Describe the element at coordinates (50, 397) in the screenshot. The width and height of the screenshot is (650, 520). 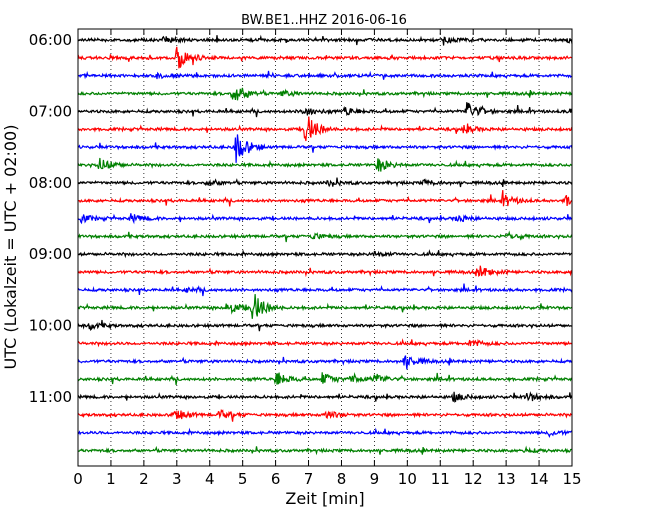
I see `y-tick-label: 11:00` at that location.